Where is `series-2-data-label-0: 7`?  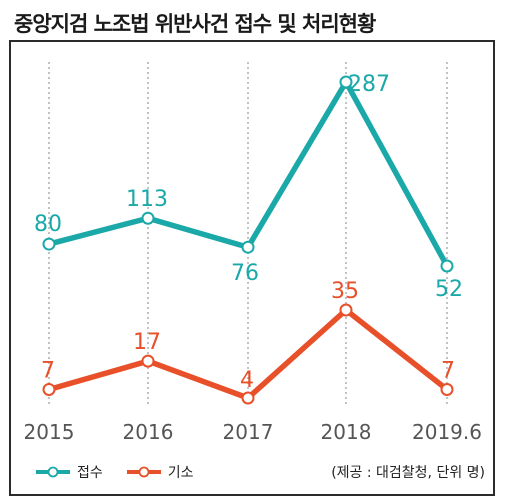
series-2-data-label-0: 7 is located at coordinates (48, 370).